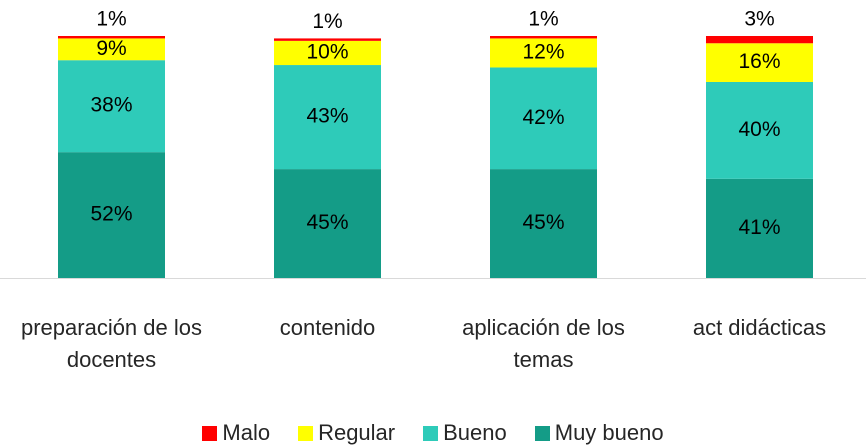 Image resolution: width=866 pixels, height=447 pixels. Describe the element at coordinates (475, 432) in the screenshot. I see `legend-label: Bueno` at that location.